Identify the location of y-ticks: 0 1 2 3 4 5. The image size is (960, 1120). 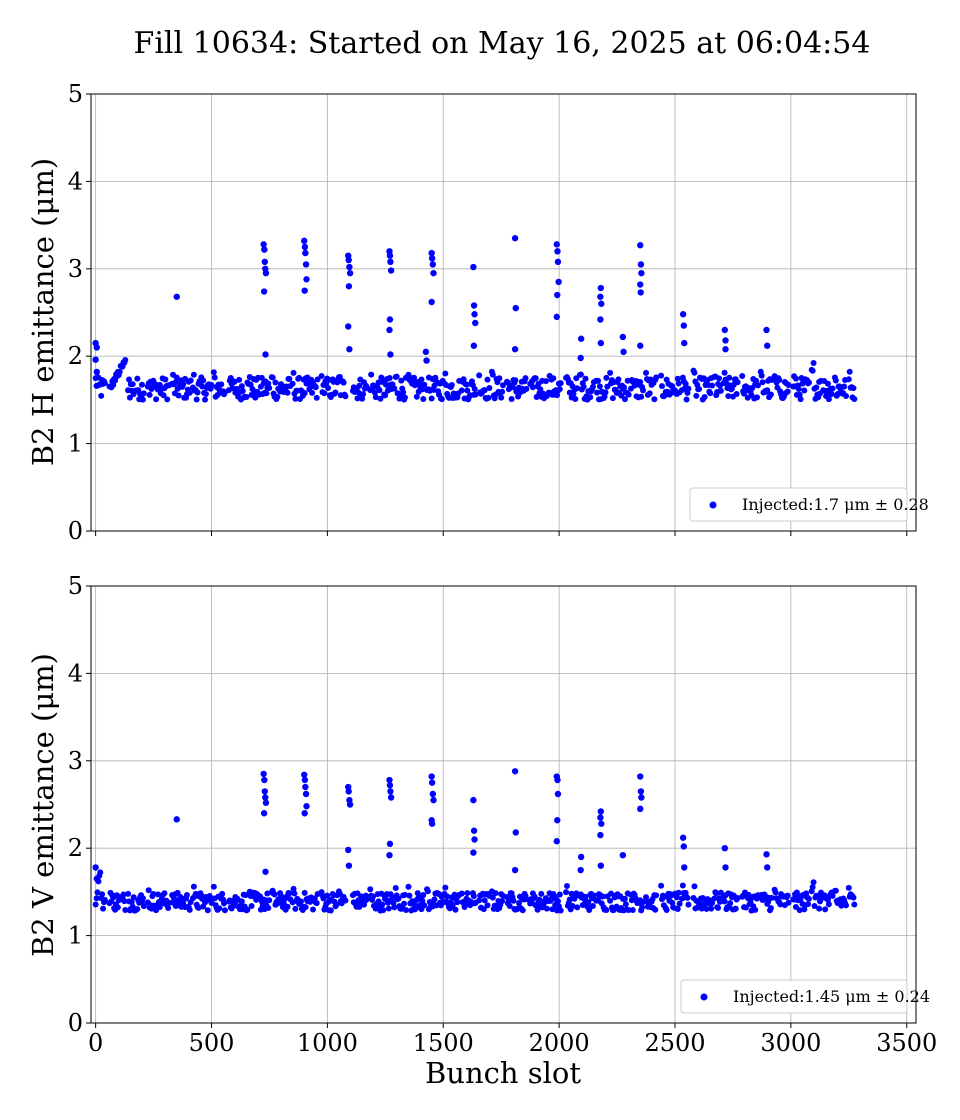
(79, 804).